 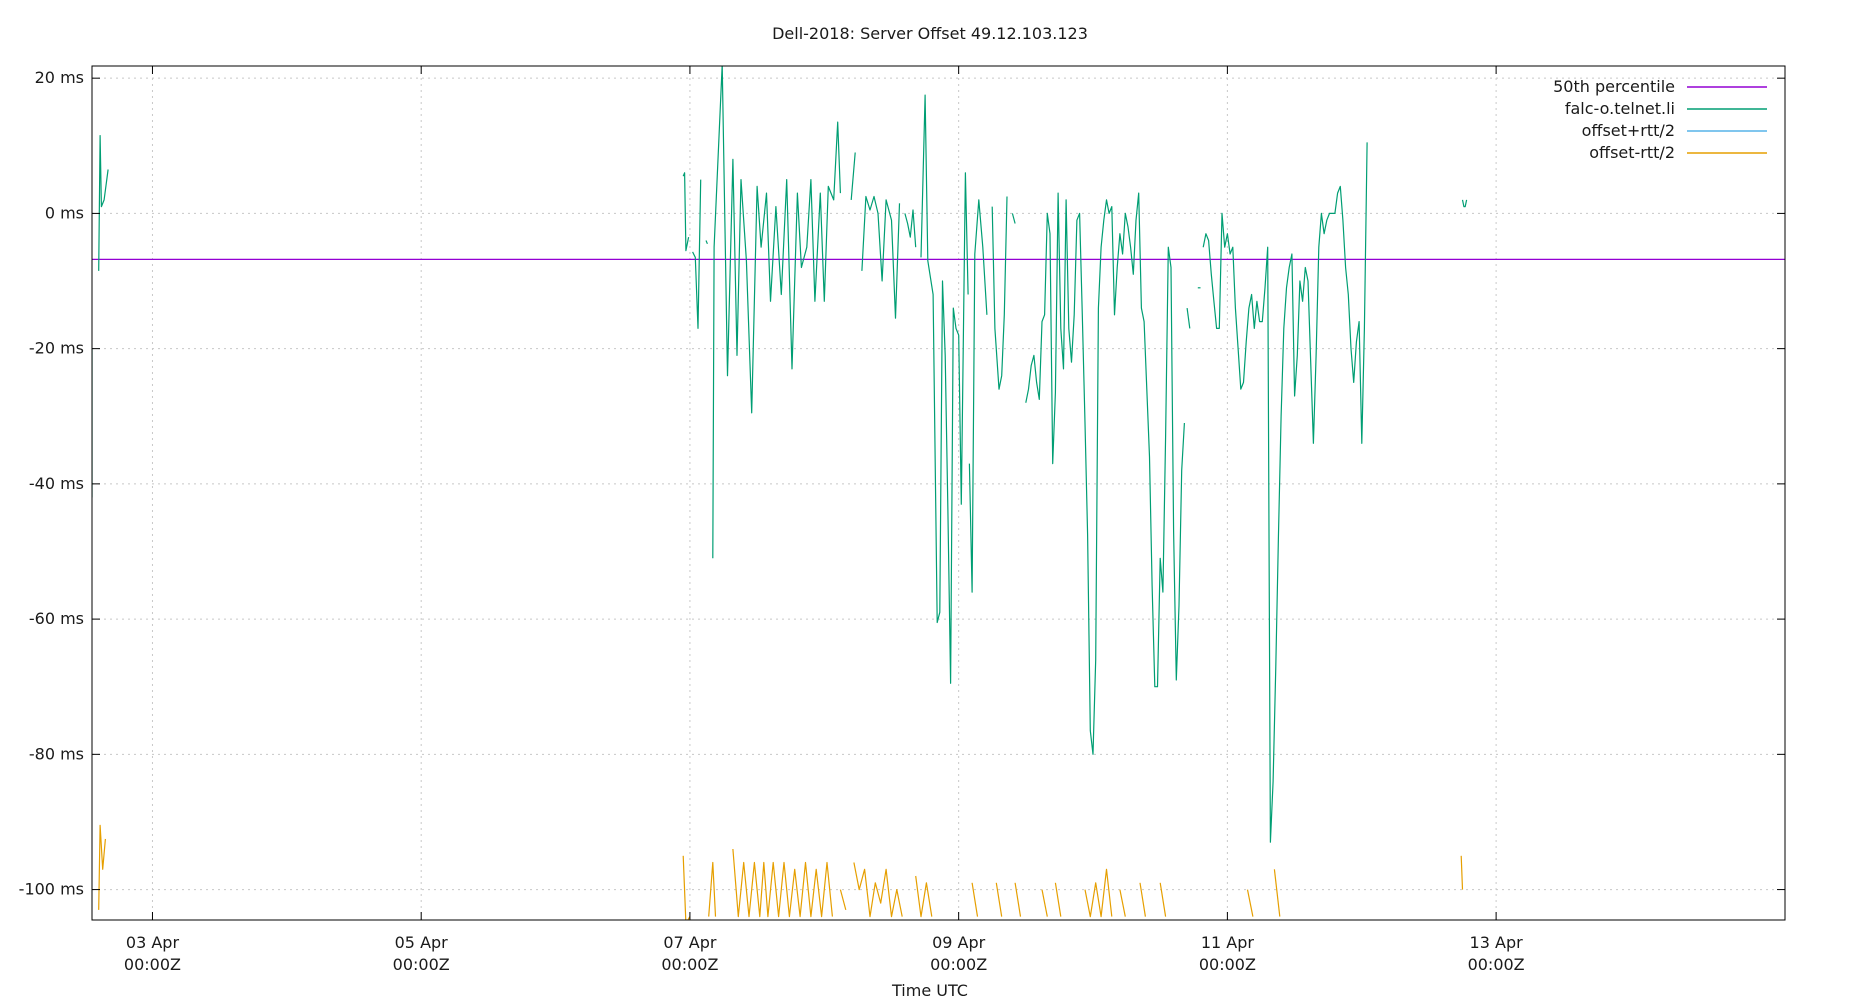 I want to click on y-tick-label: -20 ms, so click(x=56, y=348).